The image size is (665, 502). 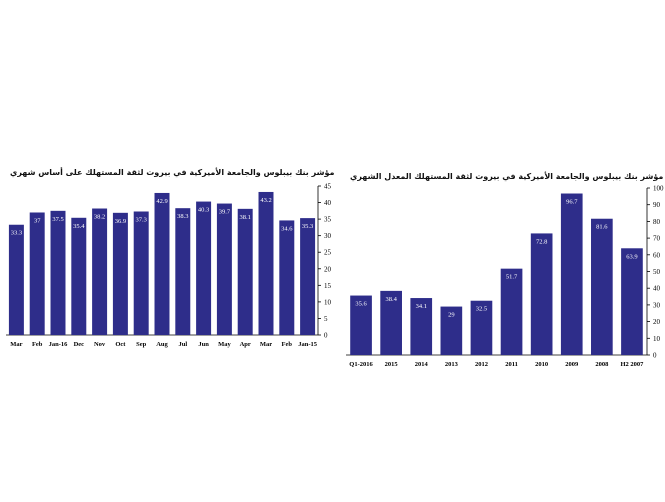 I want to click on annual-data-label: 72.8, so click(x=541, y=241).